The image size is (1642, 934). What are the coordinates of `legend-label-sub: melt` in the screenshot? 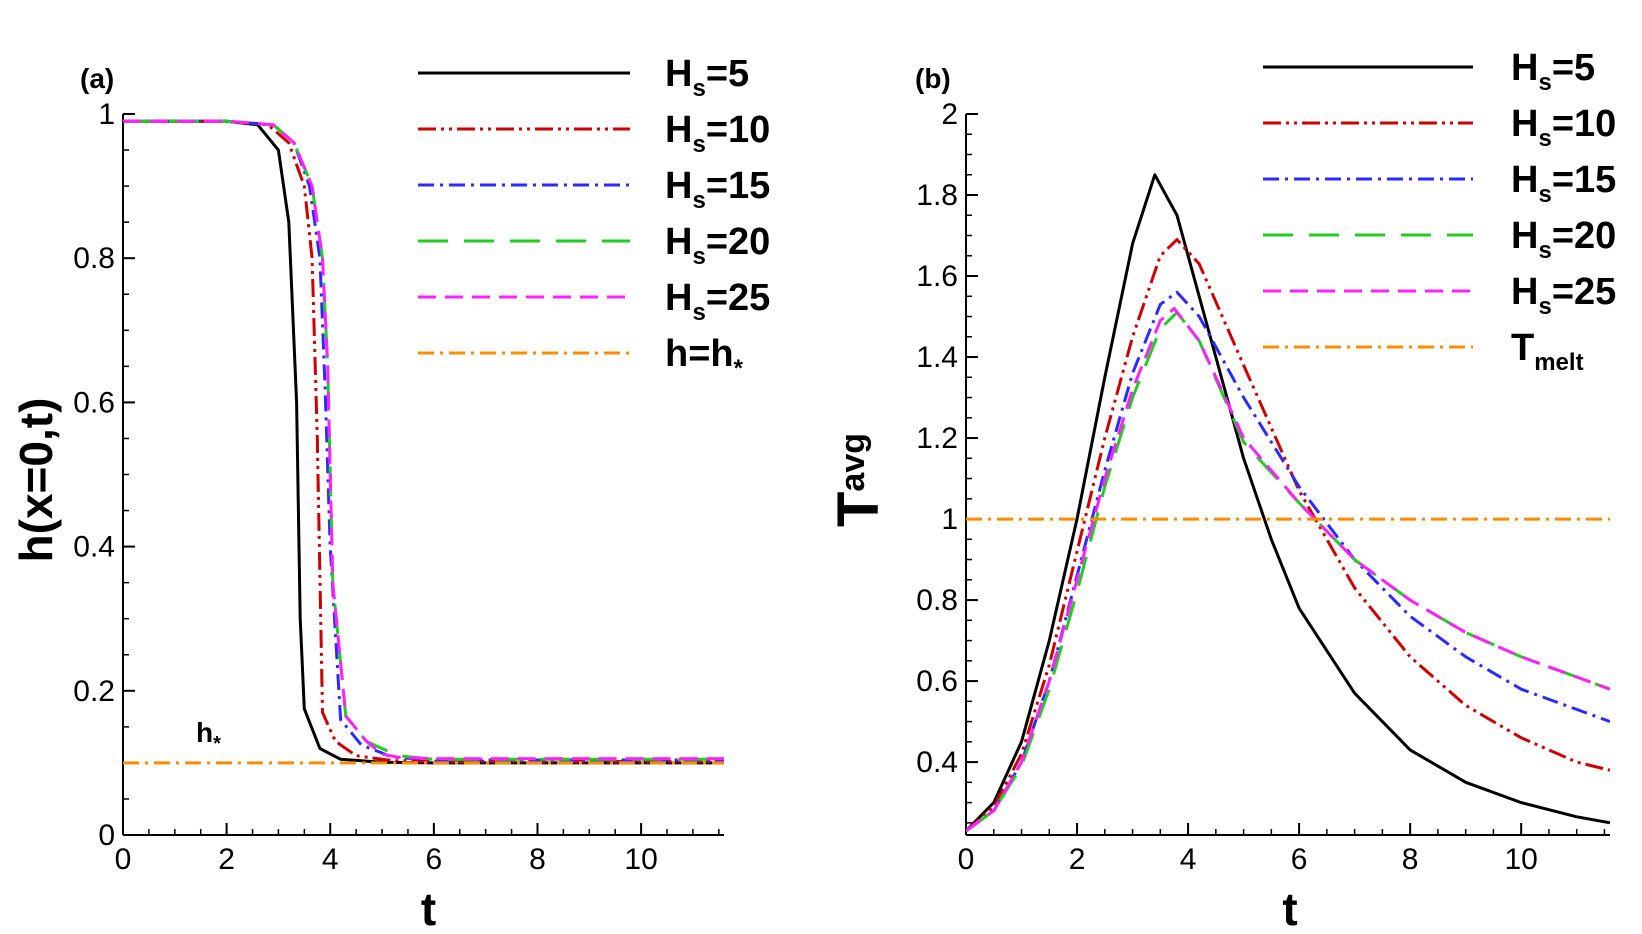 It's located at (1558, 362).